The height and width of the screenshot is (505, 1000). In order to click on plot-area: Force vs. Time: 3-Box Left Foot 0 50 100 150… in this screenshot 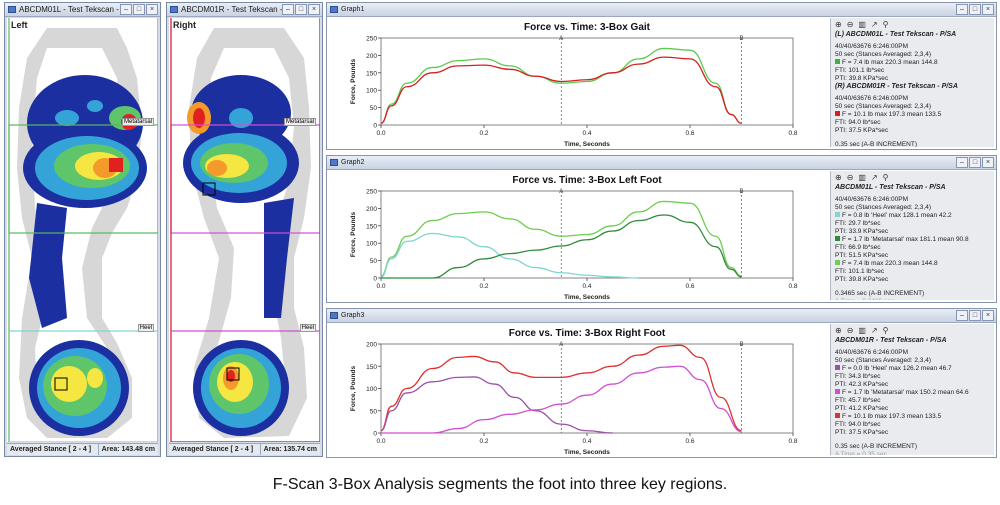, I will do `click(579, 236)`.